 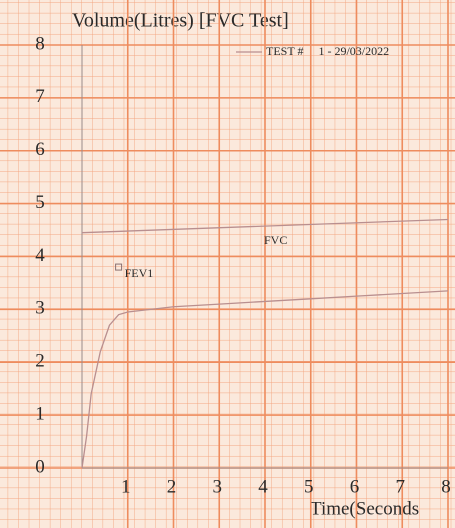 What do you see at coordinates (263, 486) in the screenshot?
I see `x-tick-label: 4` at bounding box center [263, 486].